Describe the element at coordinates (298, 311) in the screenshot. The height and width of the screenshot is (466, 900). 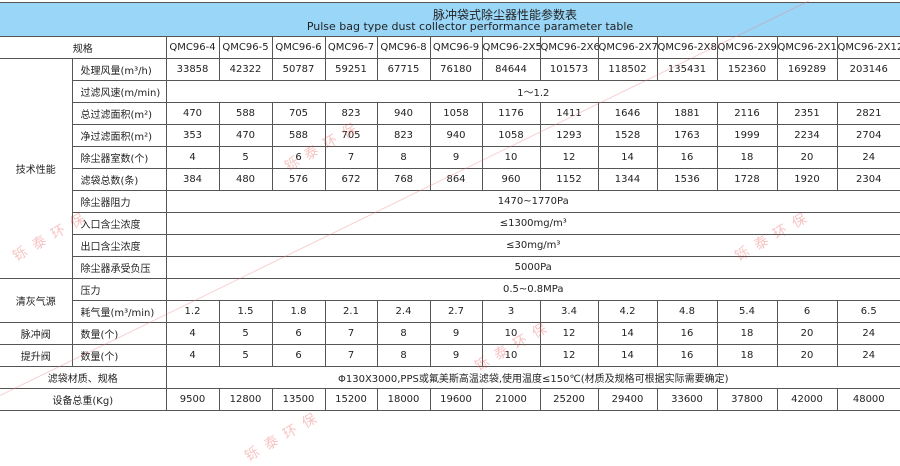
I see `cell-value: 1.8` at that location.